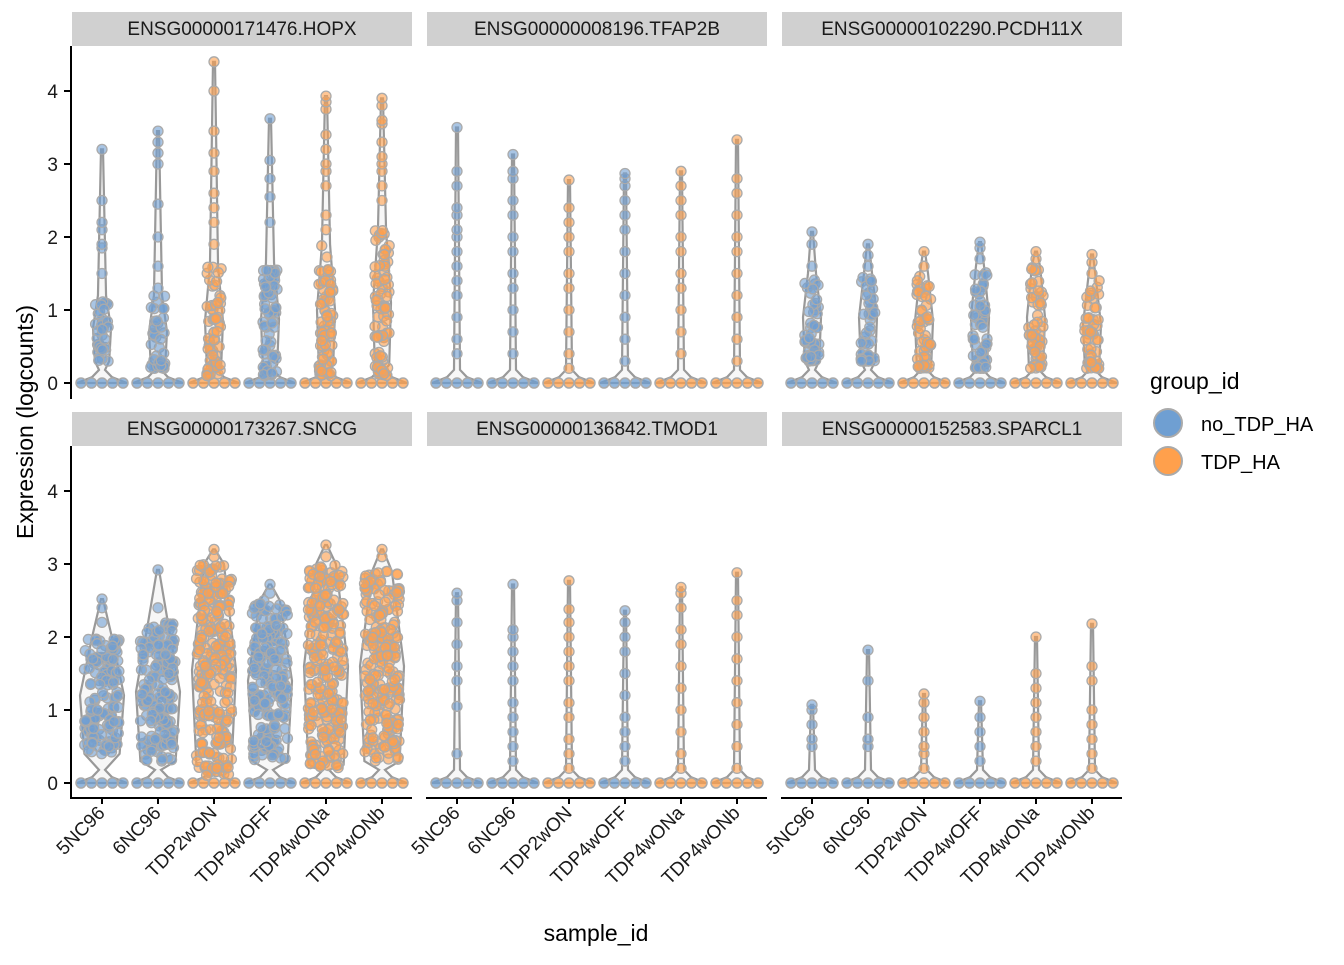 This screenshot has width=1344, height=965. Describe the element at coordinates (242, 29) in the screenshot. I see `facet-title: ENSG00000171476.HOPX` at that location.